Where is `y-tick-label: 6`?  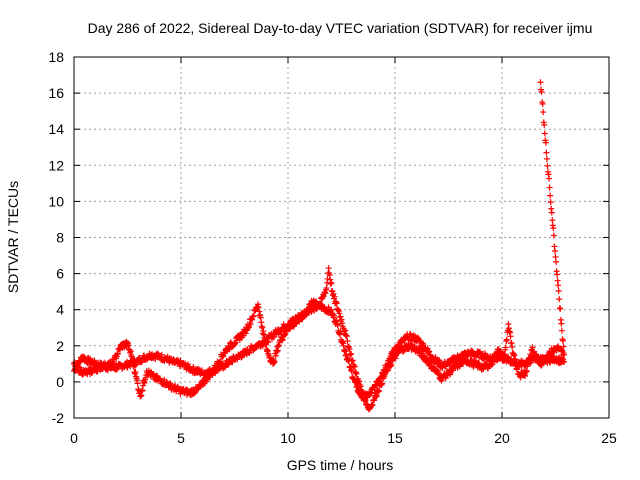 y-tick-label: 6 is located at coordinates (60, 274).